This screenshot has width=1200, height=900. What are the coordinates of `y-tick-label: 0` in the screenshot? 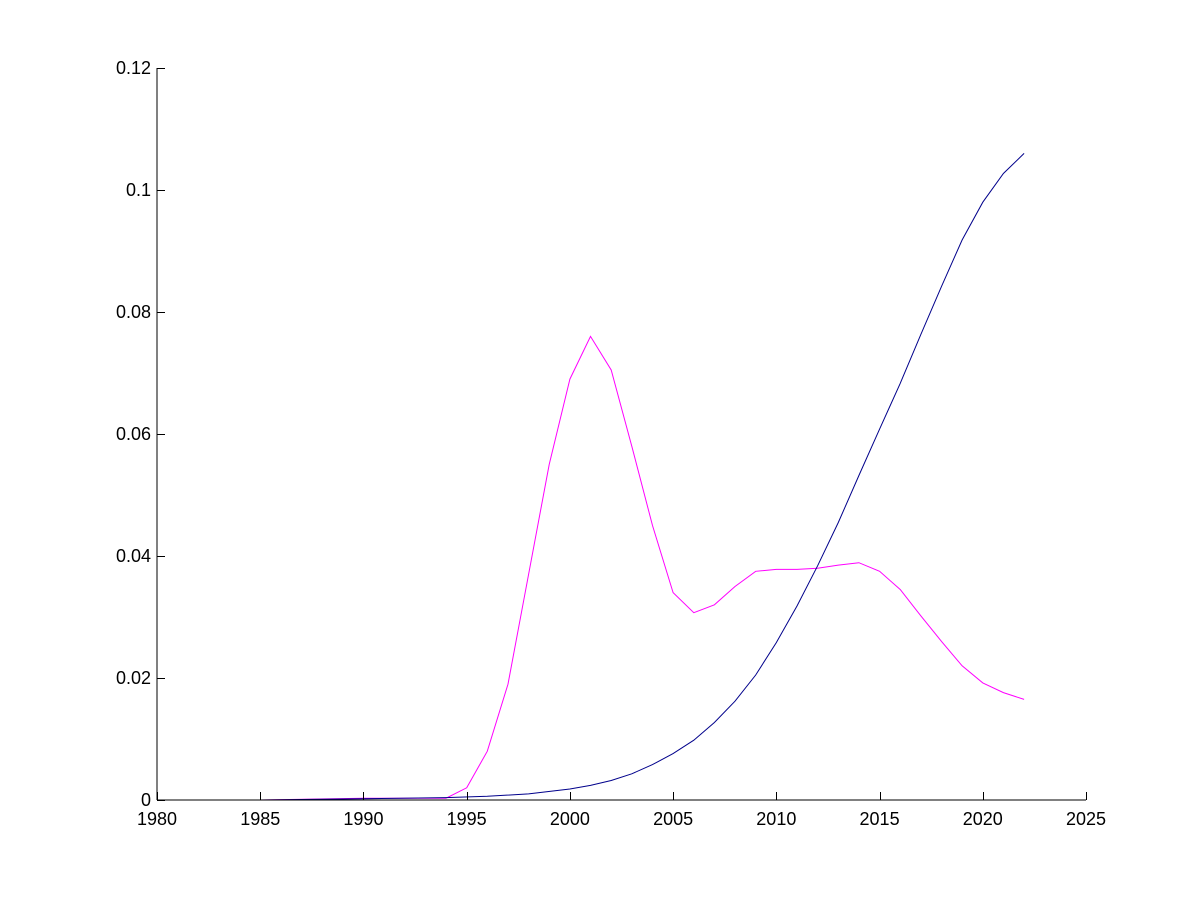 It's located at (146, 800).